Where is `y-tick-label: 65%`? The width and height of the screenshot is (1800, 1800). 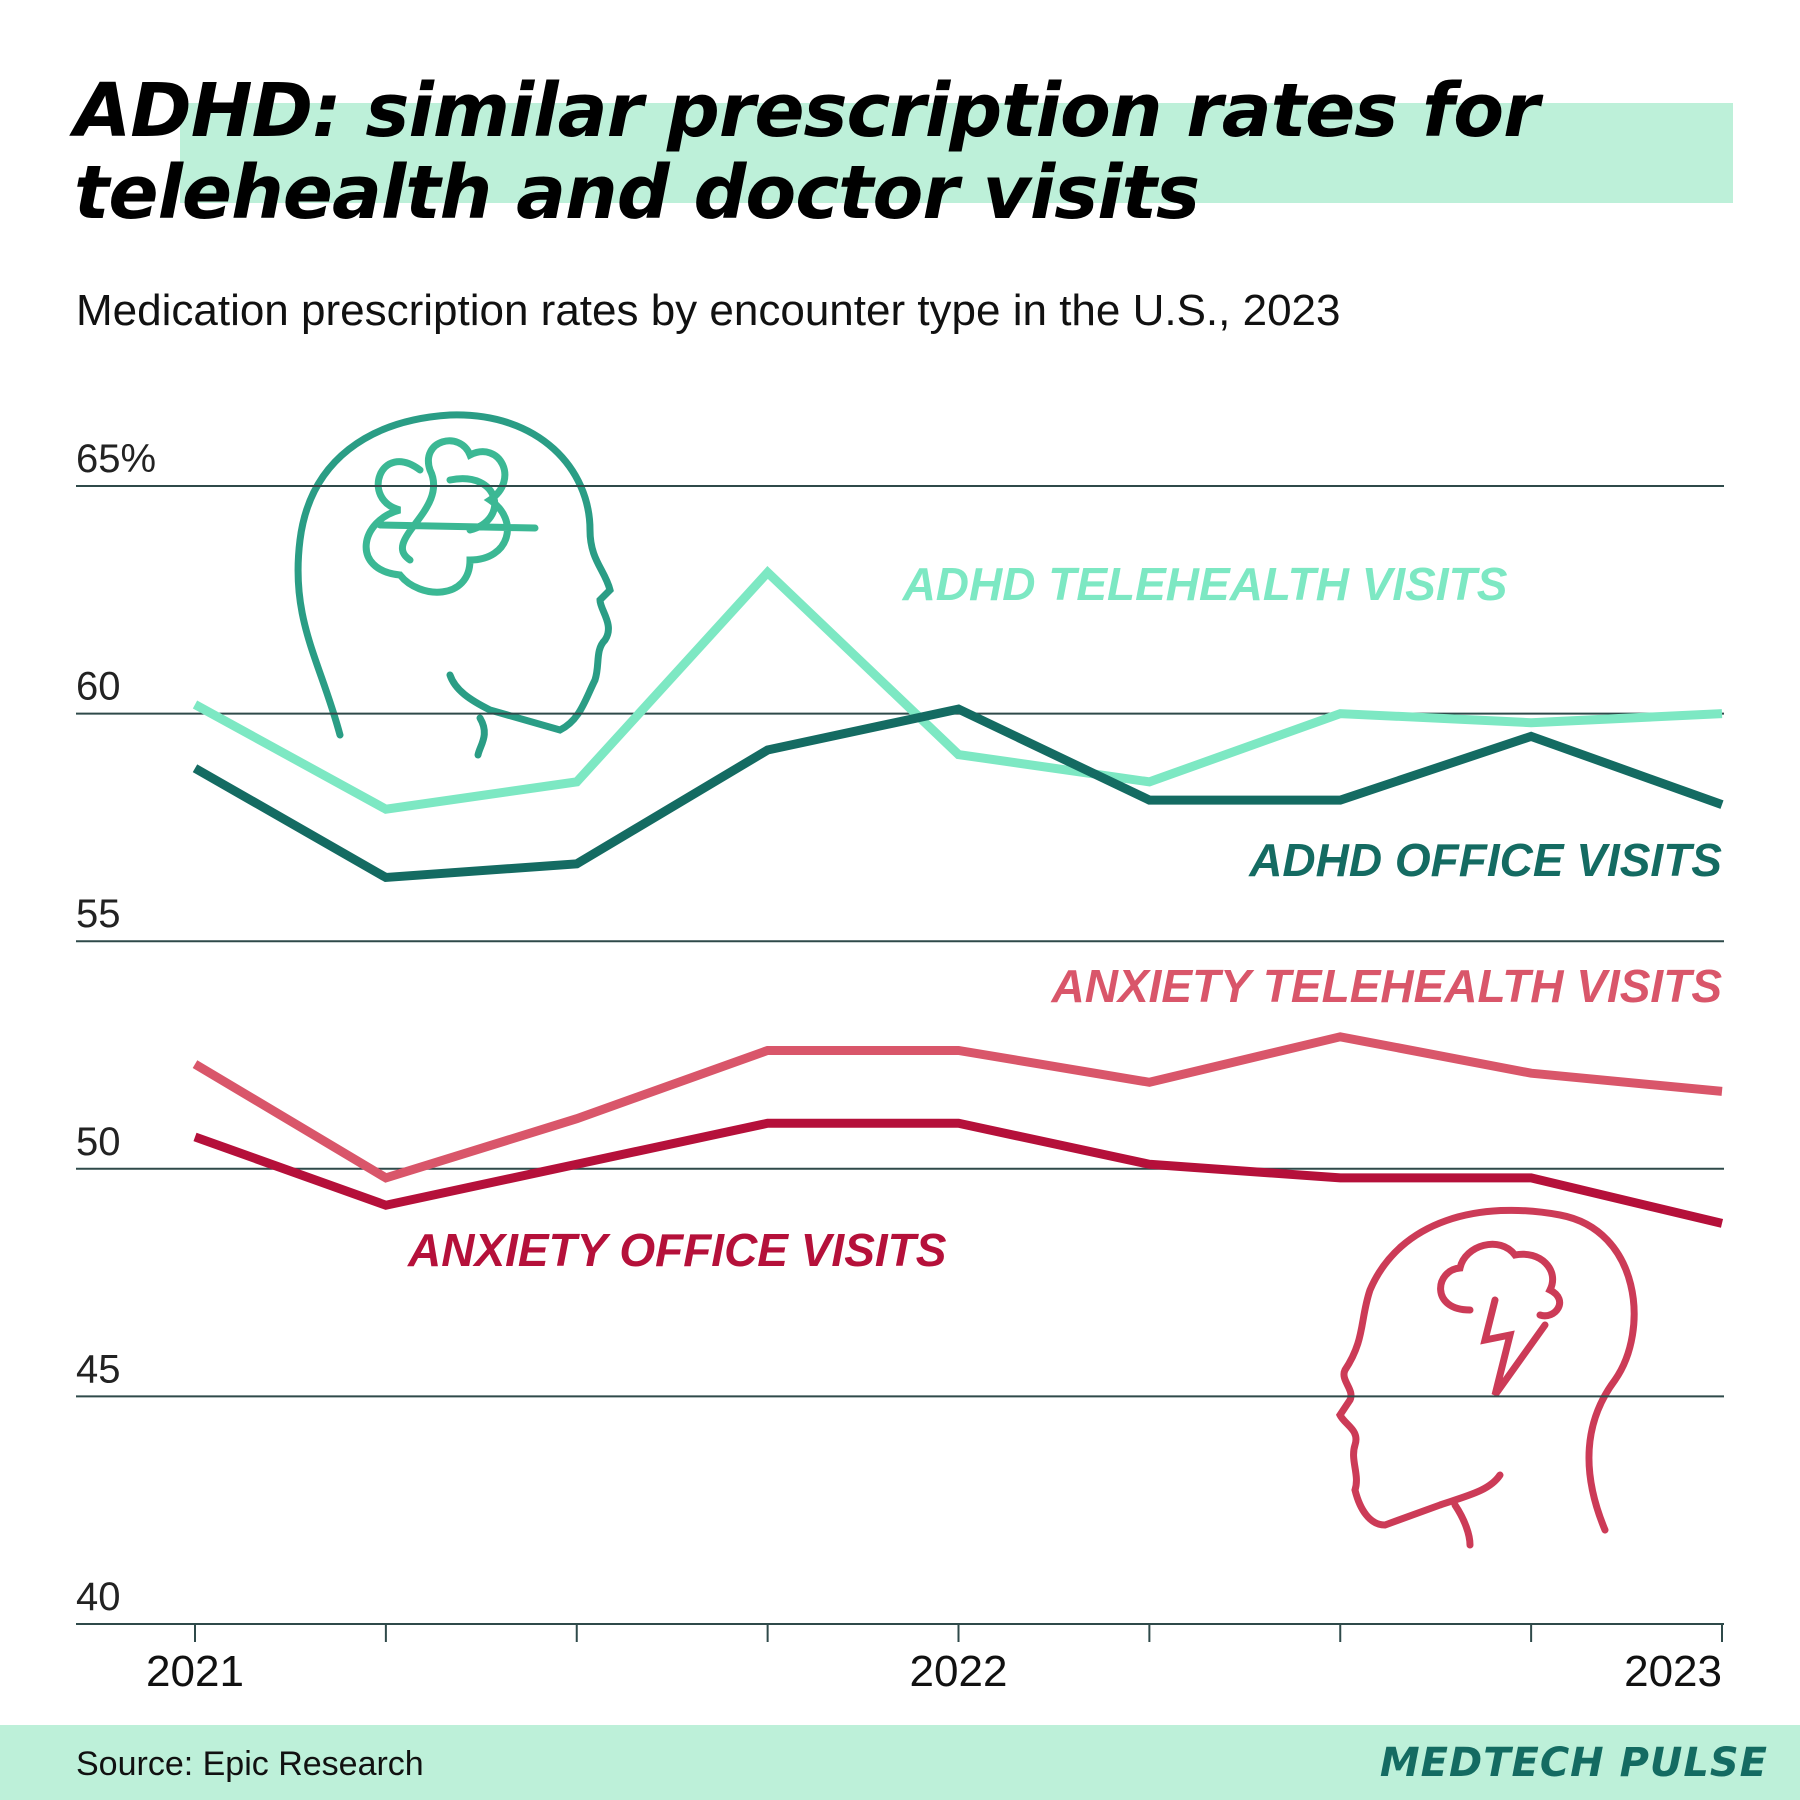 y-tick-label: 65% is located at coordinates (116, 459).